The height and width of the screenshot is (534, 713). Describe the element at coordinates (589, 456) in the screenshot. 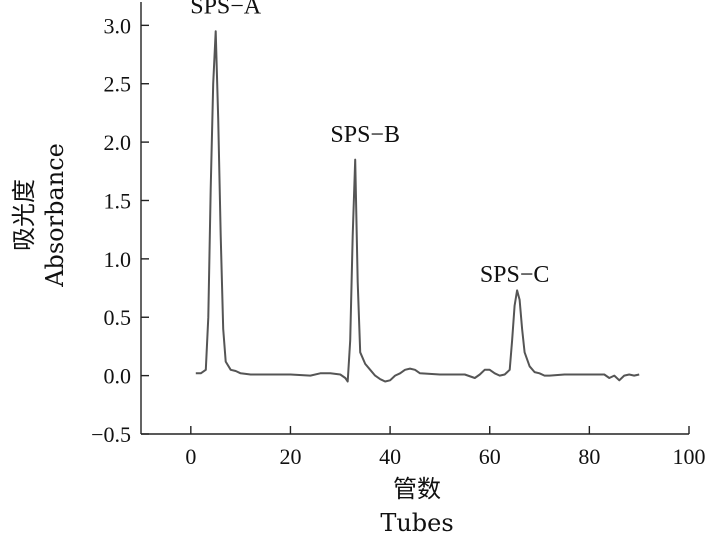

I see `x-tick-label: 80` at that location.